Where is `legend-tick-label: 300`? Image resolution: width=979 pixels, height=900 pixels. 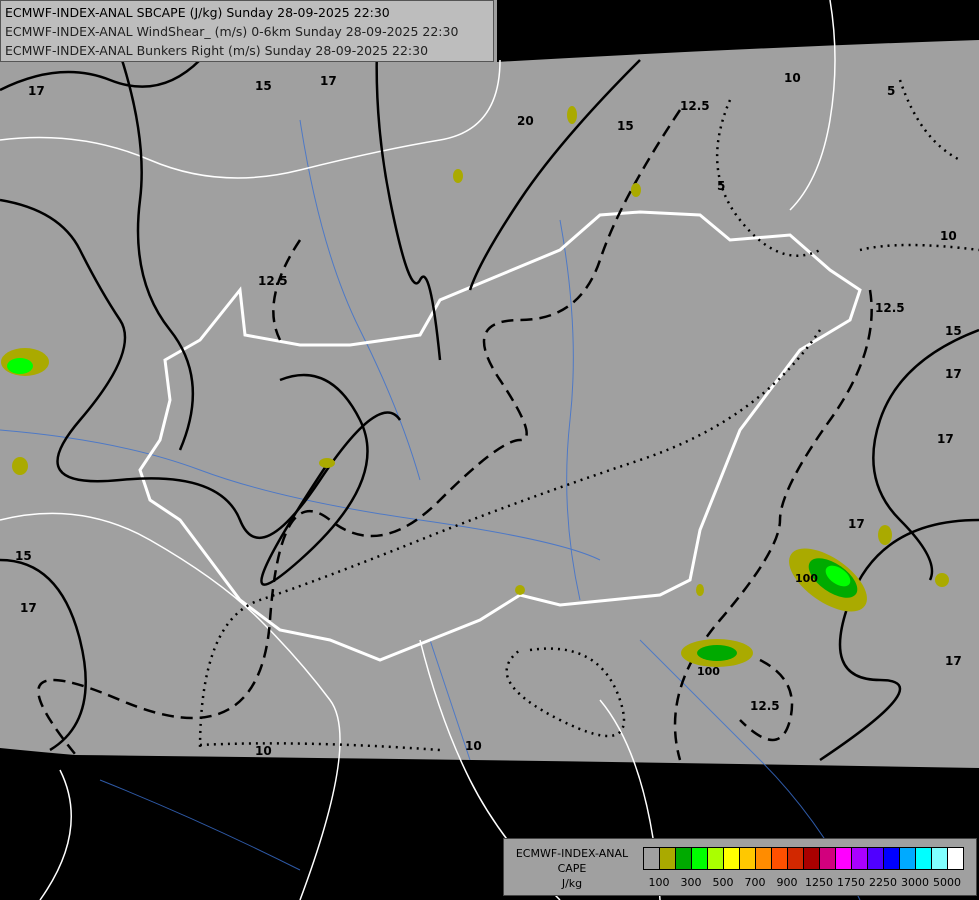 legend-tick-label: 300 is located at coordinates (691, 882).